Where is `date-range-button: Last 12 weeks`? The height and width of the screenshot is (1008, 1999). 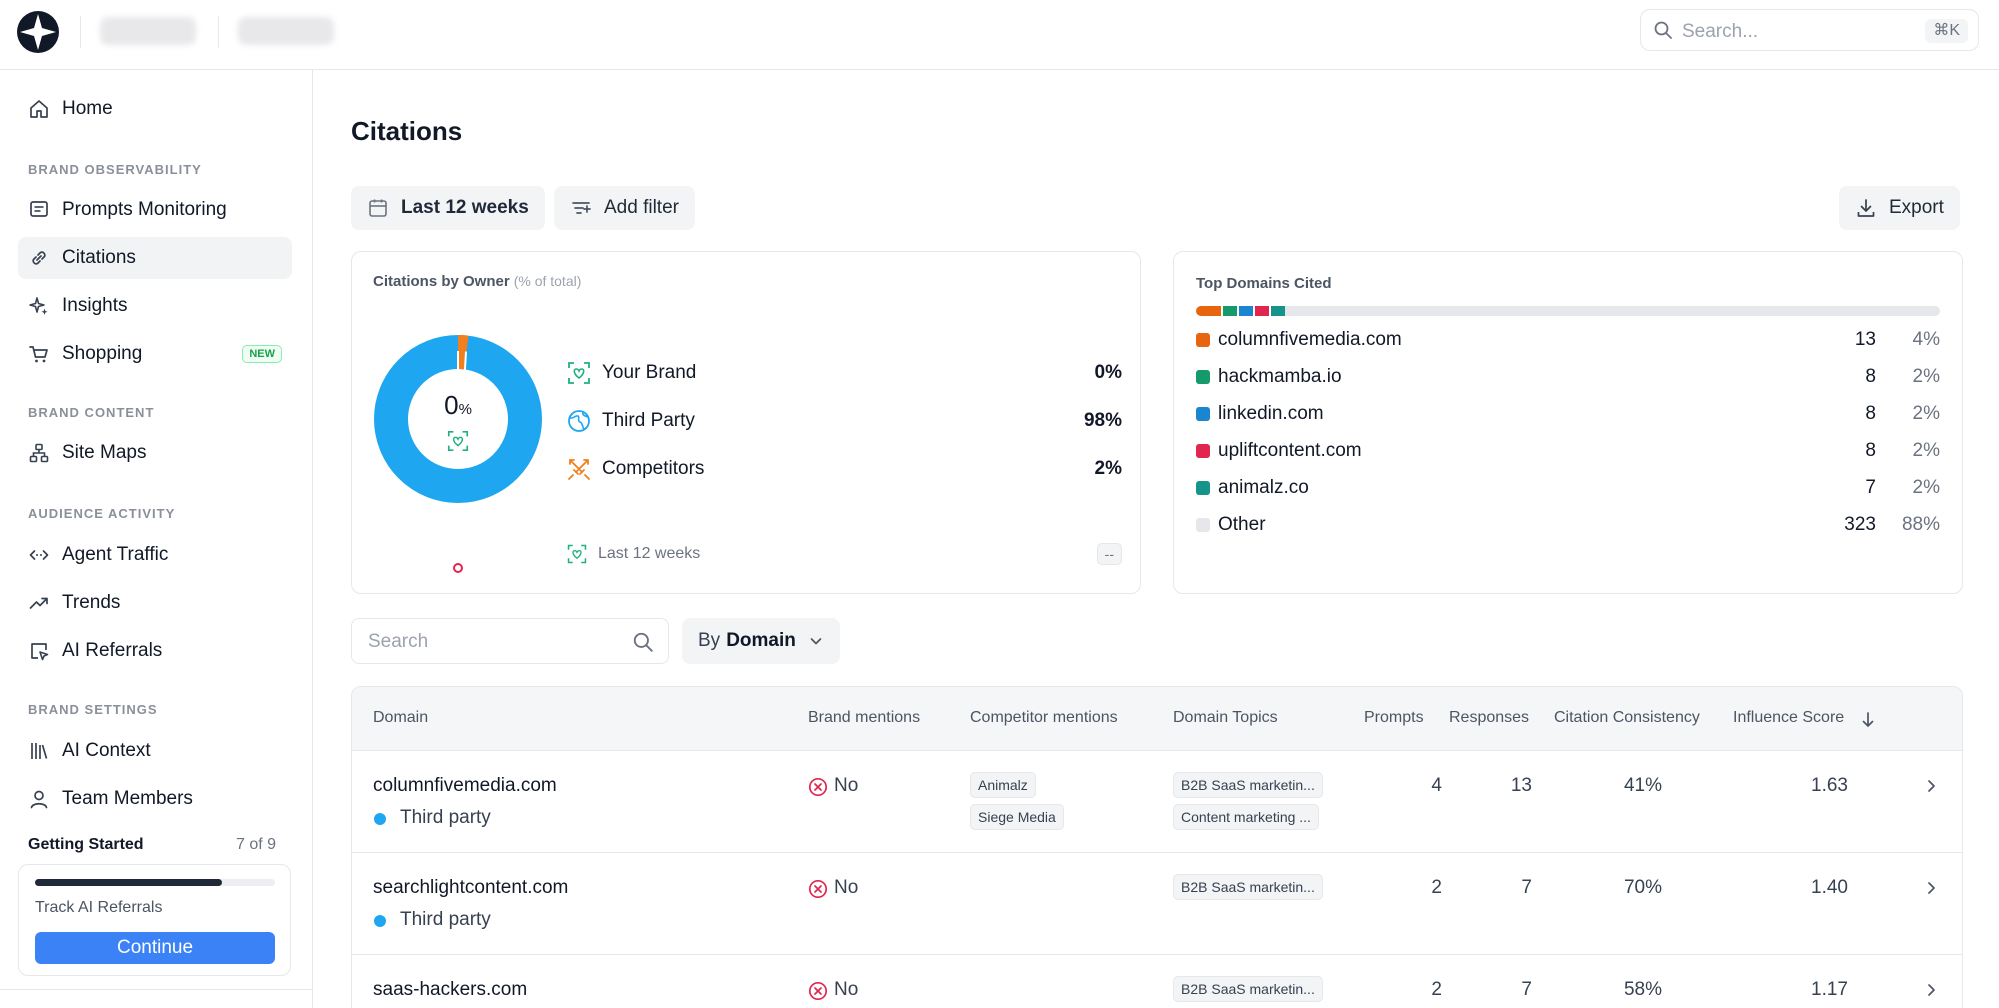 date-range-button: Last 12 weeks is located at coordinates (448, 208).